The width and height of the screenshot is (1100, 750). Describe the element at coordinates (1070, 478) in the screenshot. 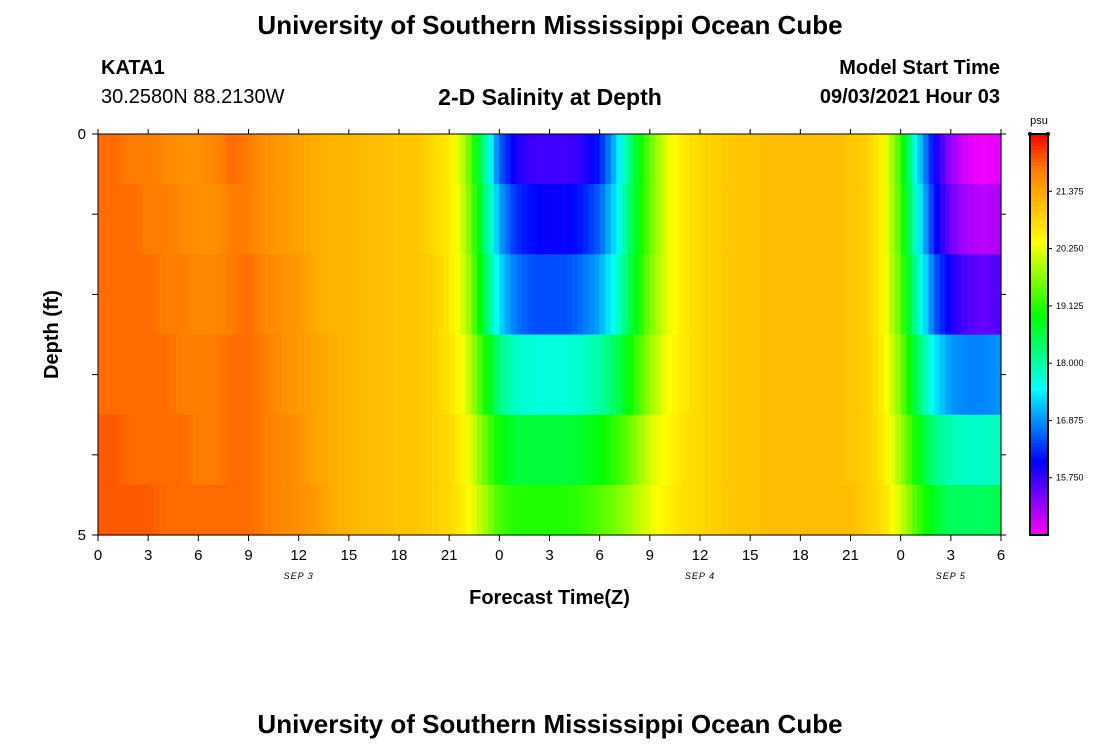

I see `colorbar-tick-label: 15.750` at that location.